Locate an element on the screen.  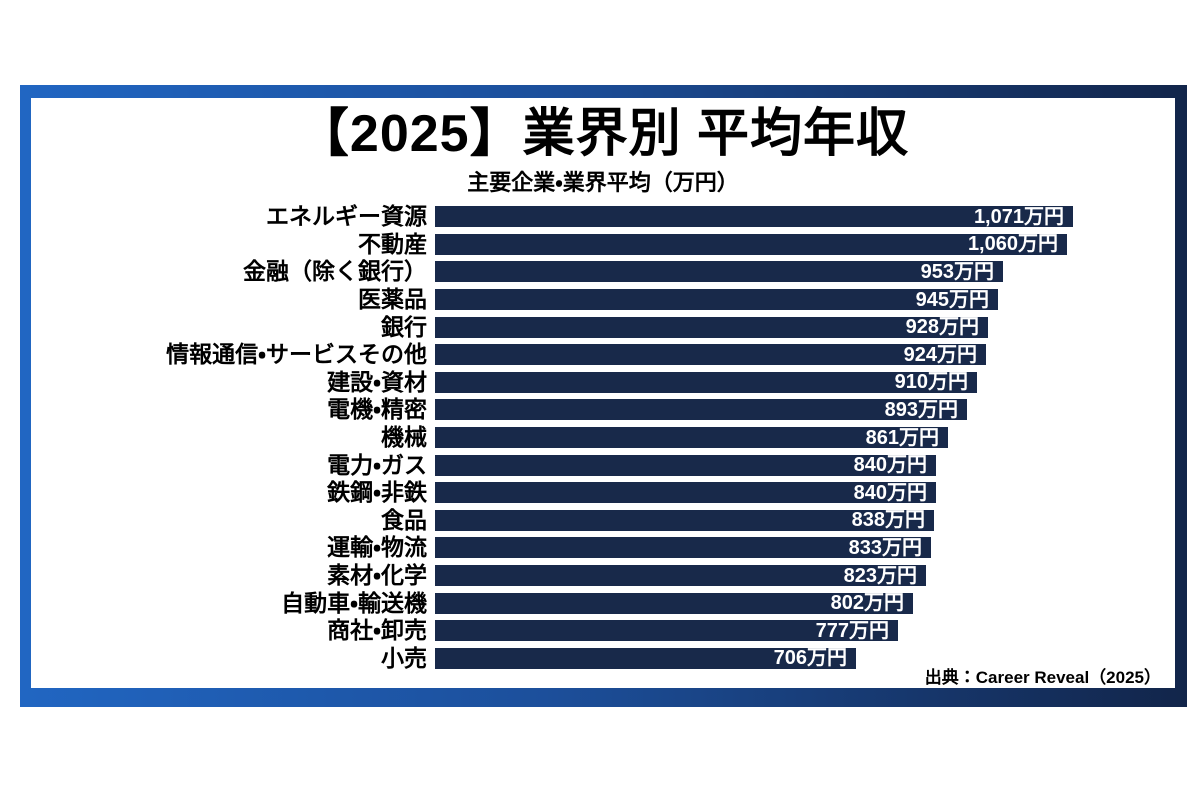
bar: 910万円 is located at coordinates (706, 382).